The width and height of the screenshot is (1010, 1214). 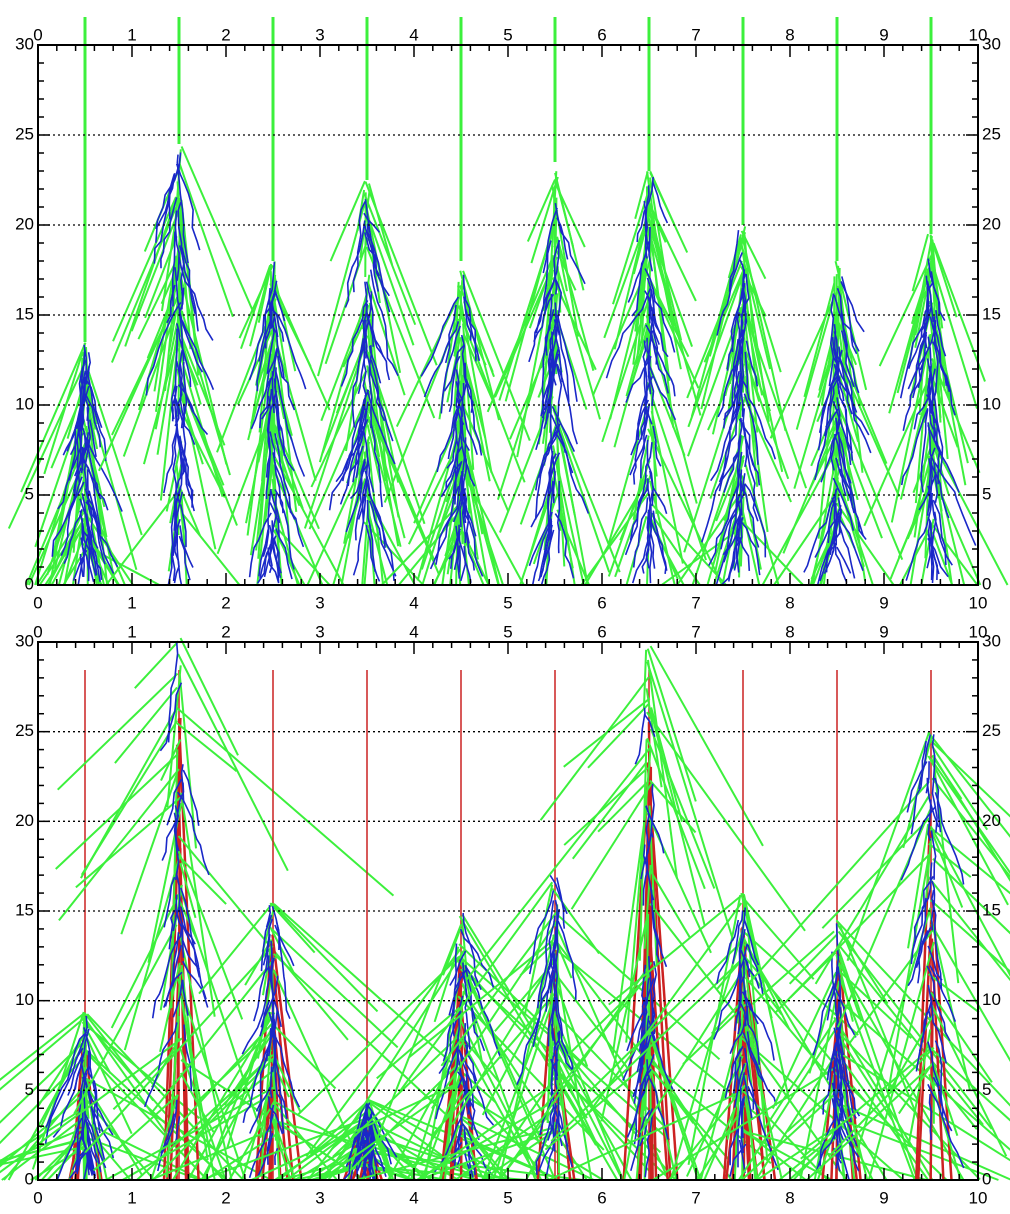 I want to click on y-tick-label: 0, so click(x=29, y=1178).